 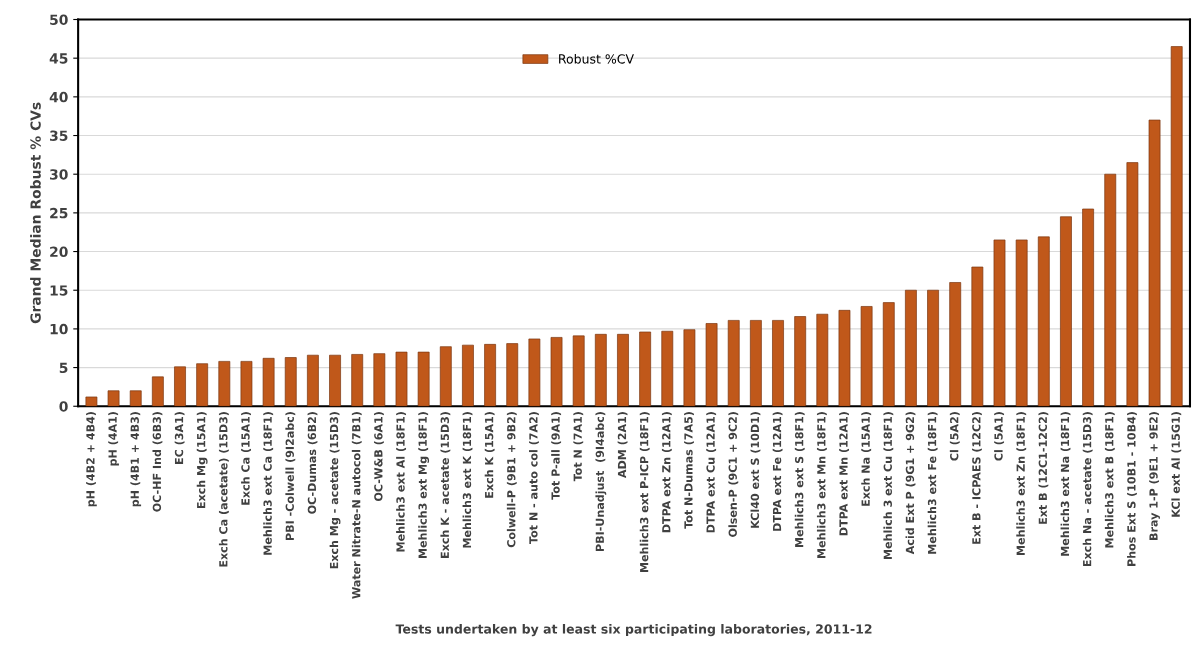 What do you see at coordinates (179, 438) in the screenshot?
I see `x-tick-label: EC (3A1)` at bounding box center [179, 438].